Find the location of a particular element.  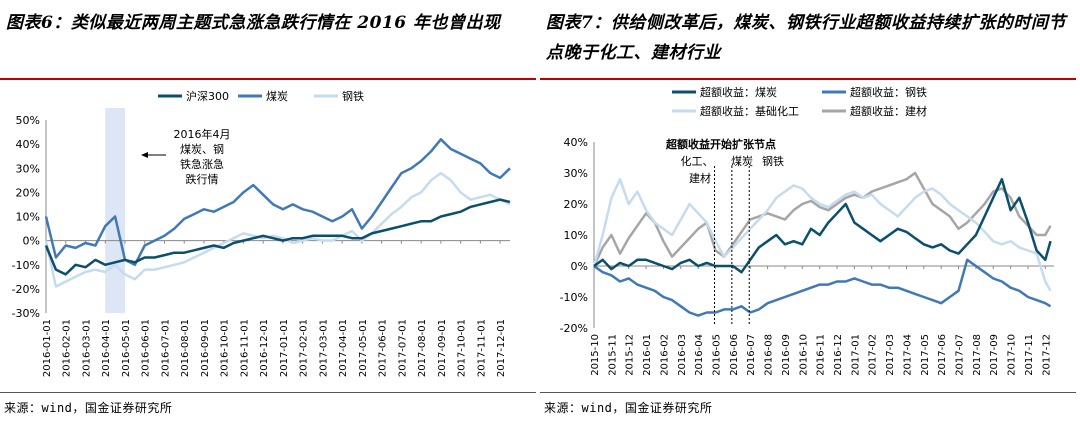

legend-label: 沪深300 is located at coordinates (207, 96).